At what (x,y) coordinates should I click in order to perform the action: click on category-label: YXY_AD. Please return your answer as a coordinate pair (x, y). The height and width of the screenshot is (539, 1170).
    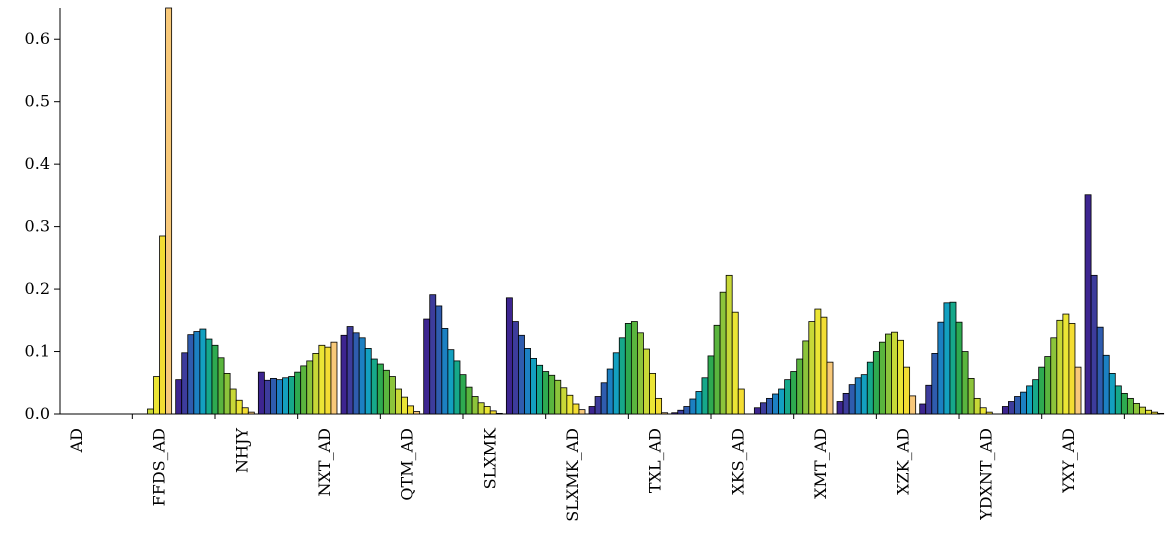
    Looking at the image, I should click on (1068, 461).